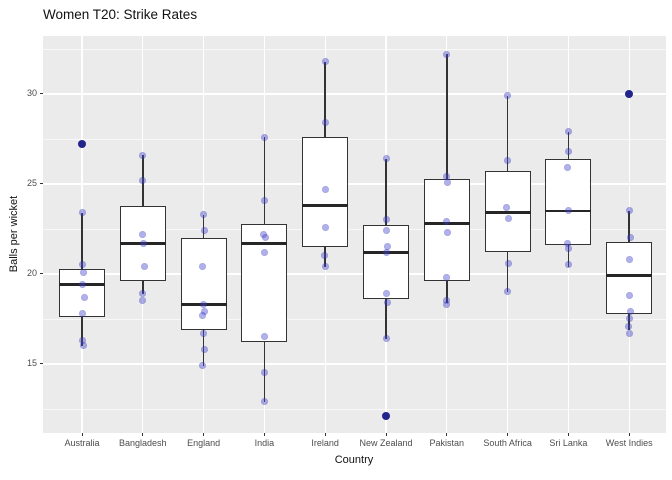  Describe the element at coordinates (31, 93) in the screenshot. I see `y-tick-label: 30` at that location.